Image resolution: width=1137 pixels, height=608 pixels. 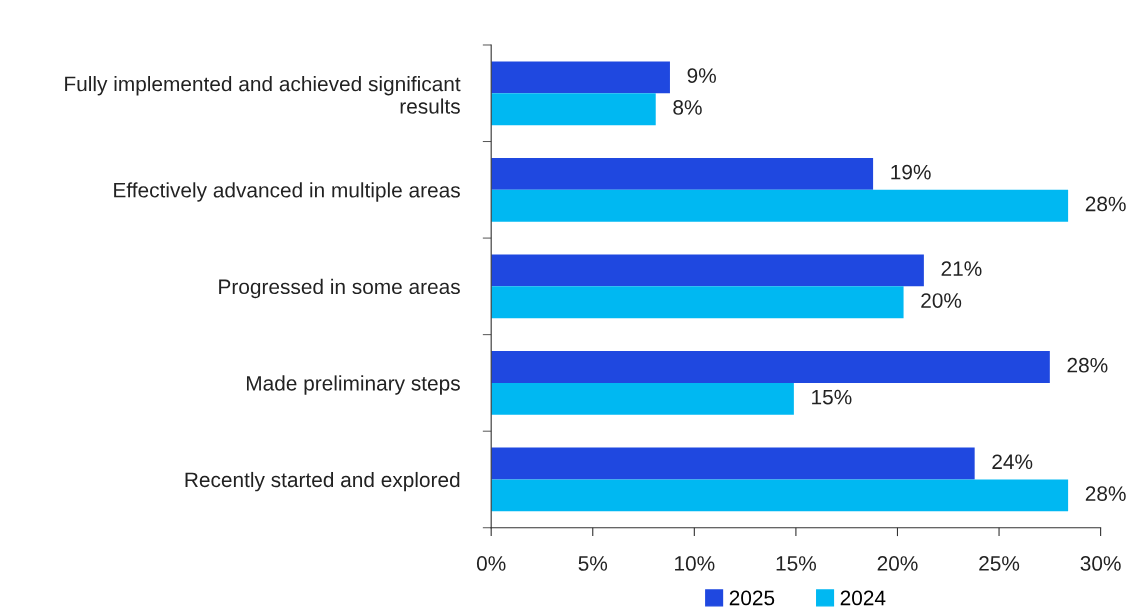 What do you see at coordinates (353, 385) in the screenshot?
I see `y-tick-label: Made preliminary steps` at bounding box center [353, 385].